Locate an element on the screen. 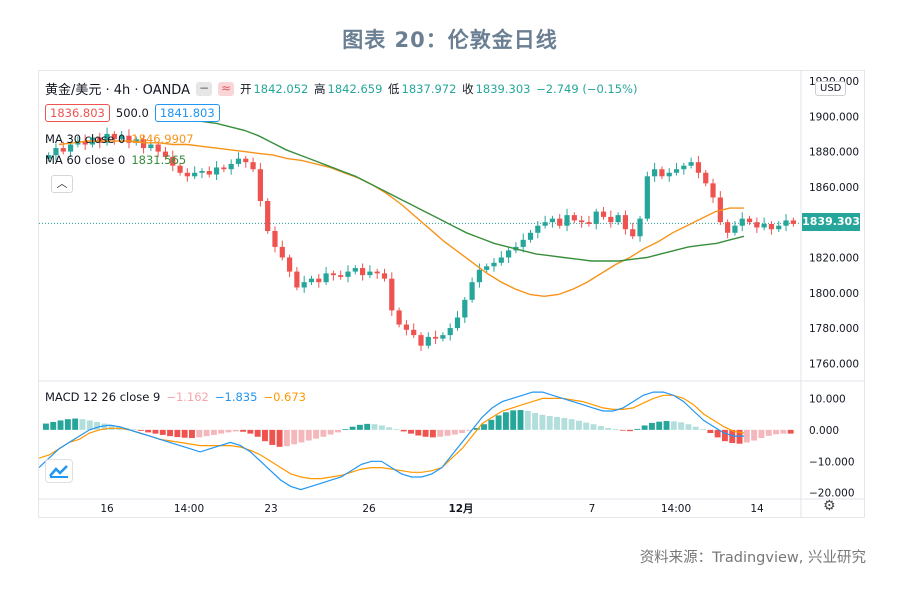  sell-price-button: 1836.803 is located at coordinates (77, 113).